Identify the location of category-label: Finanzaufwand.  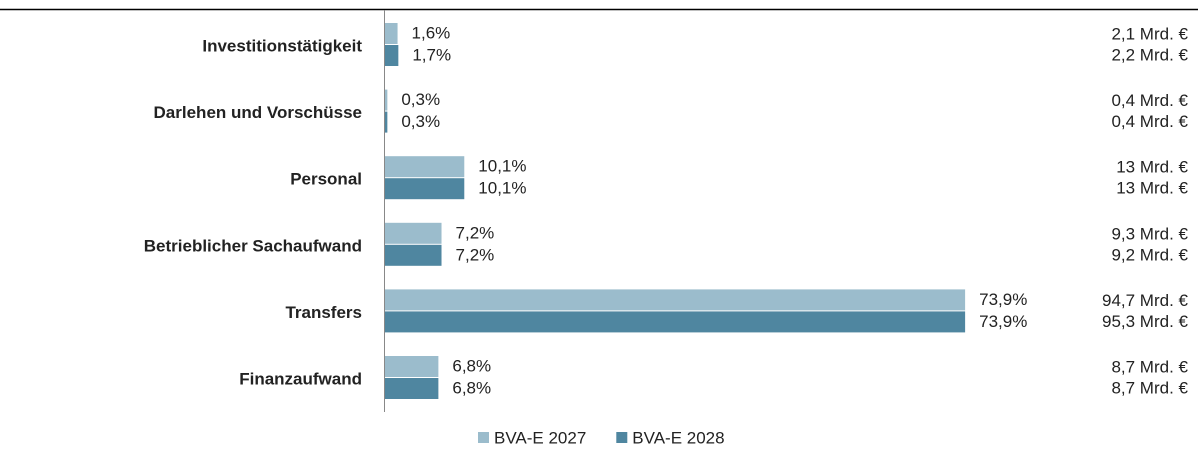
(300, 378).